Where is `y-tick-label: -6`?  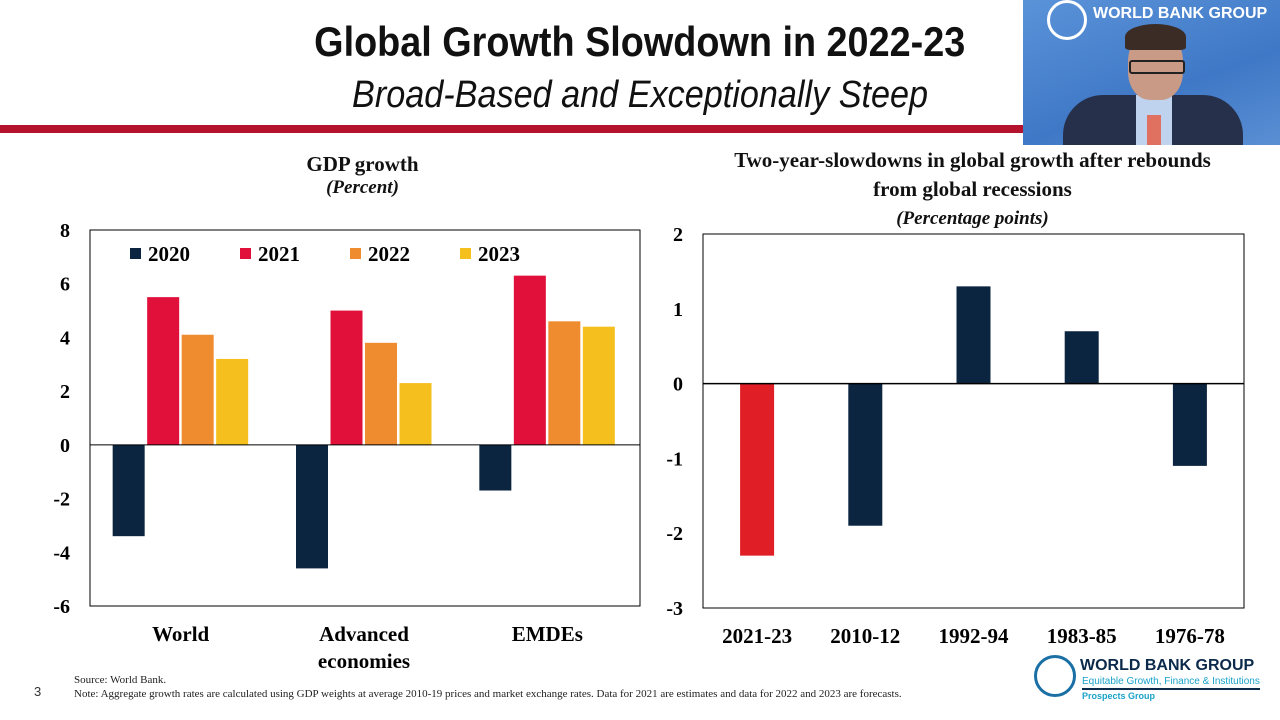 y-tick-label: -6 is located at coordinates (61, 607).